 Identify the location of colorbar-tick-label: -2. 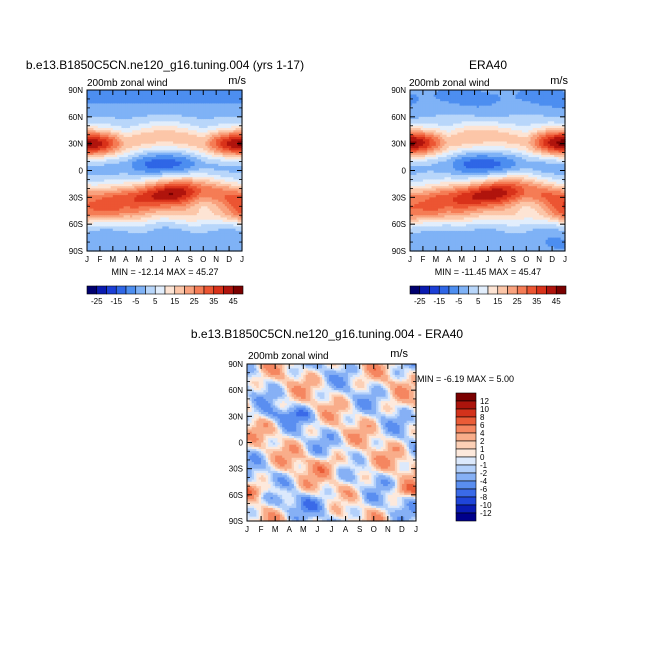
(484, 473).